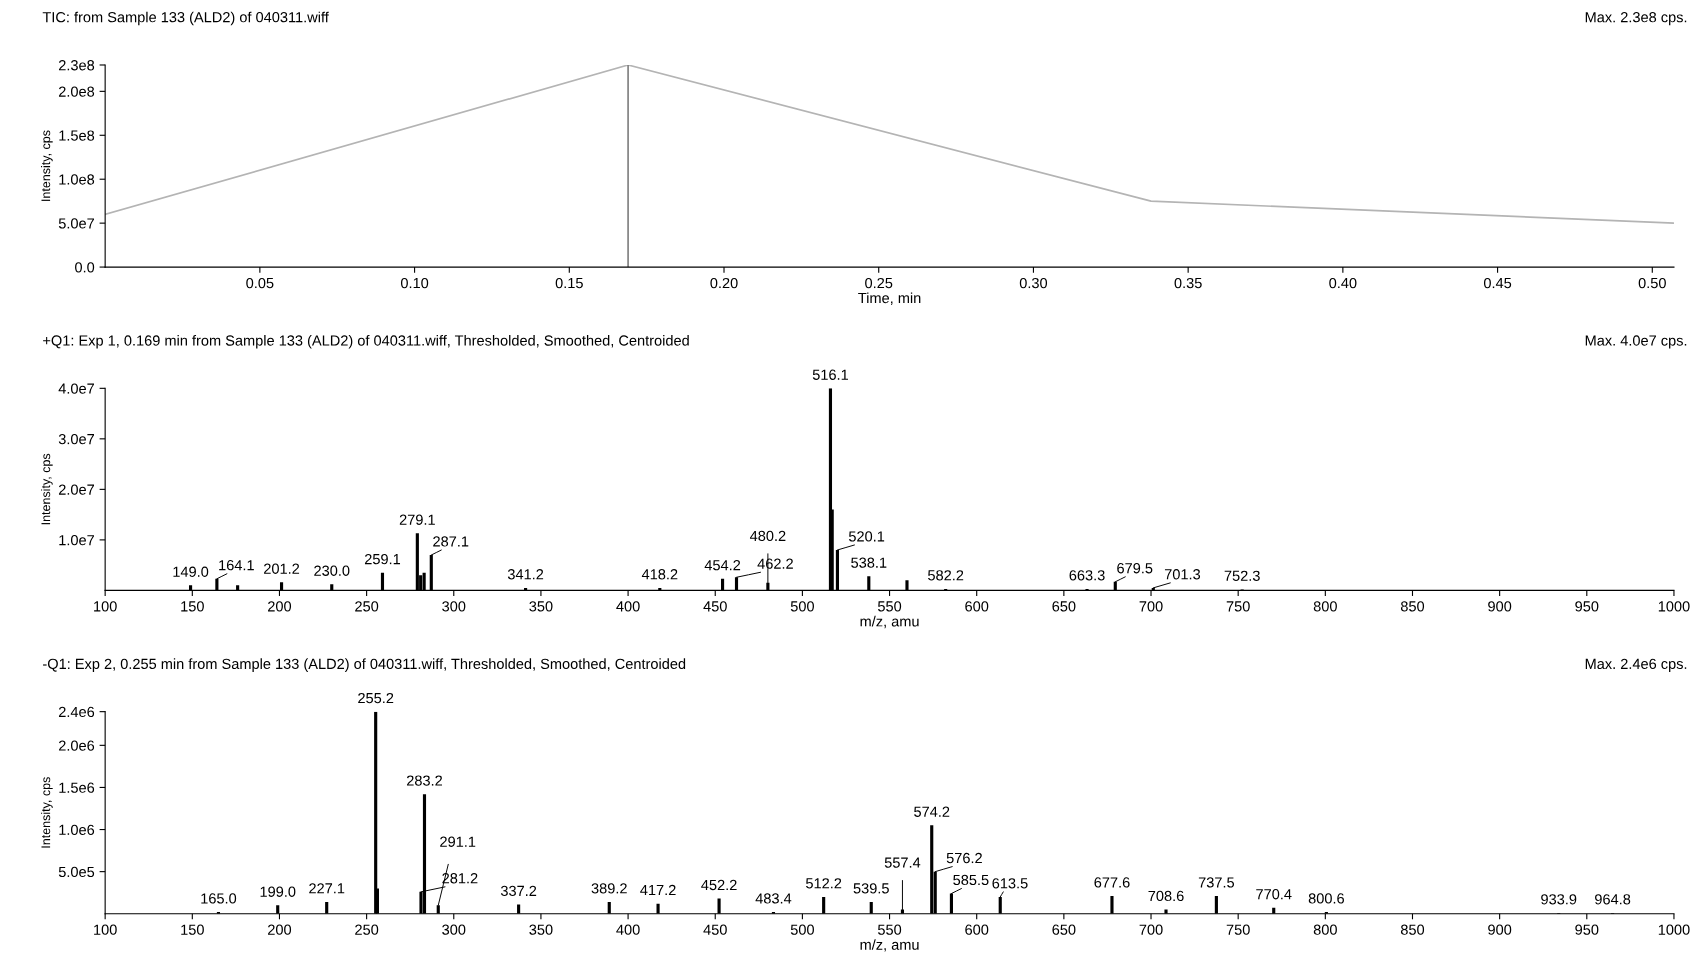 The image size is (1696, 970). I want to click on annotation: 557.4, so click(902, 862).